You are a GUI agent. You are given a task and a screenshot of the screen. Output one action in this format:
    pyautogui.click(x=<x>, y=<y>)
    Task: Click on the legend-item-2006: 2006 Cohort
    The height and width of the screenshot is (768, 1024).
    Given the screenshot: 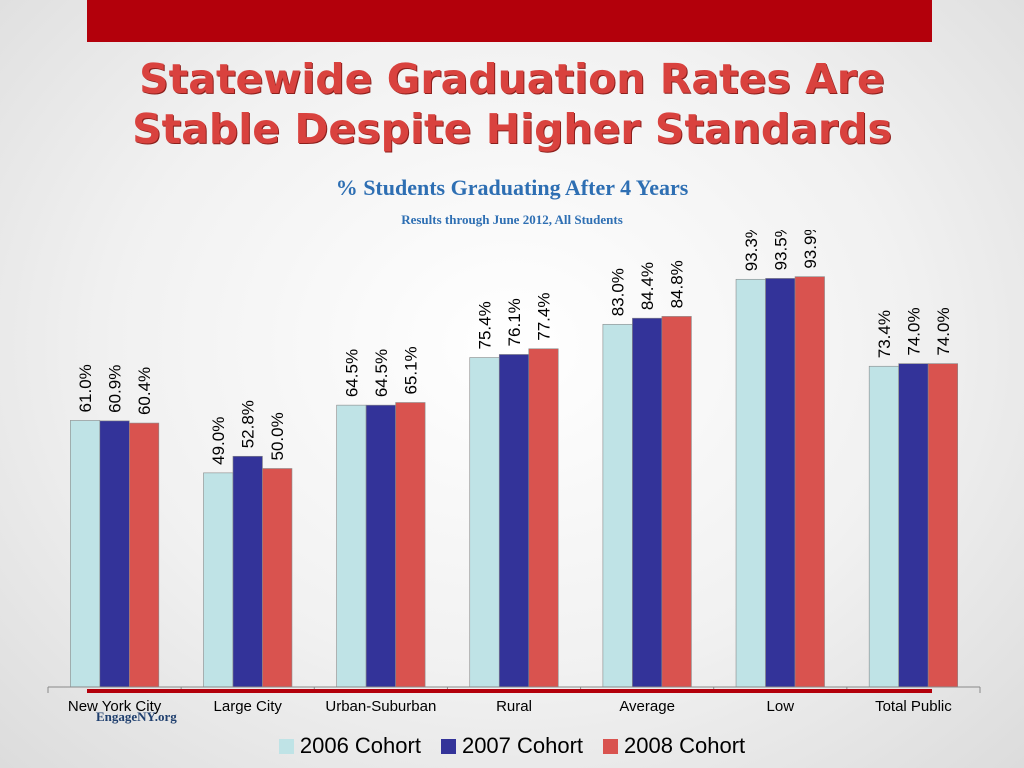 What is the action you would take?
    pyautogui.click(x=349, y=746)
    